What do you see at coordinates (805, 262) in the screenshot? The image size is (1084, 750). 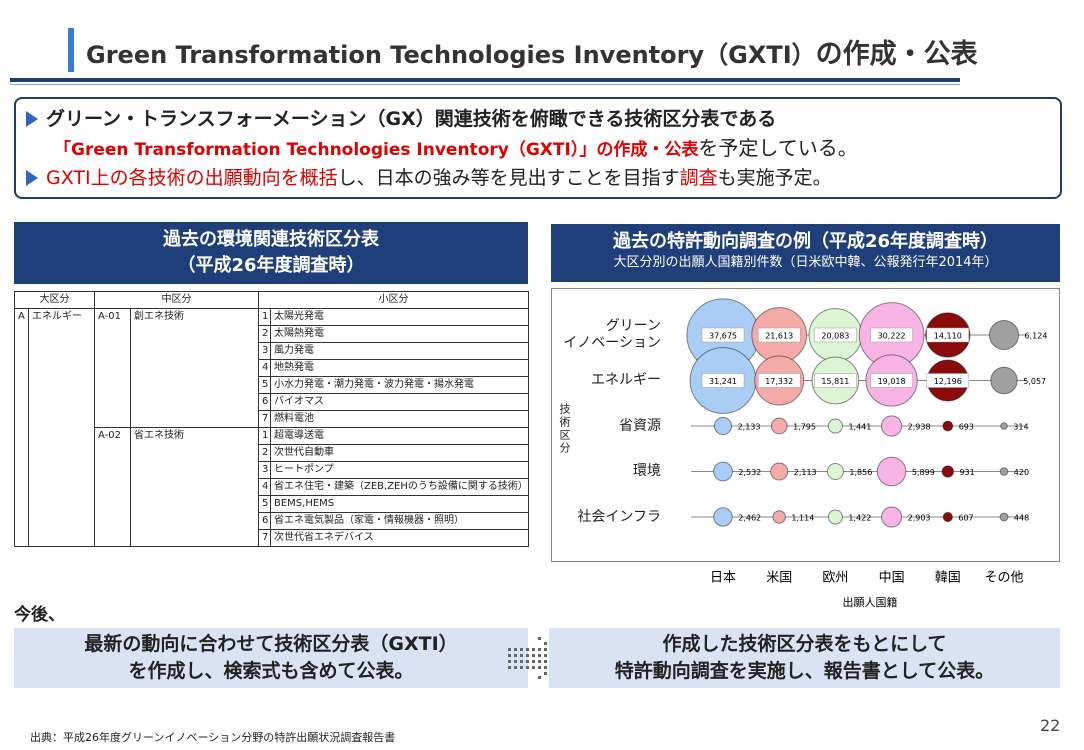 I see `chart-subtitle: 大区分別の出願人国籍別件数（日米欧中韓、公報発行年2014年）` at bounding box center [805, 262].